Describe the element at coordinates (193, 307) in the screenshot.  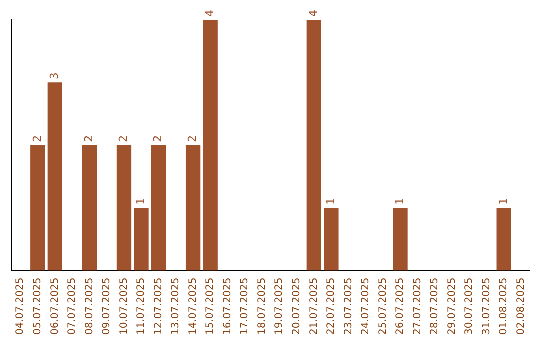
I see `x-tick-label: 14.07.2025` at that location.